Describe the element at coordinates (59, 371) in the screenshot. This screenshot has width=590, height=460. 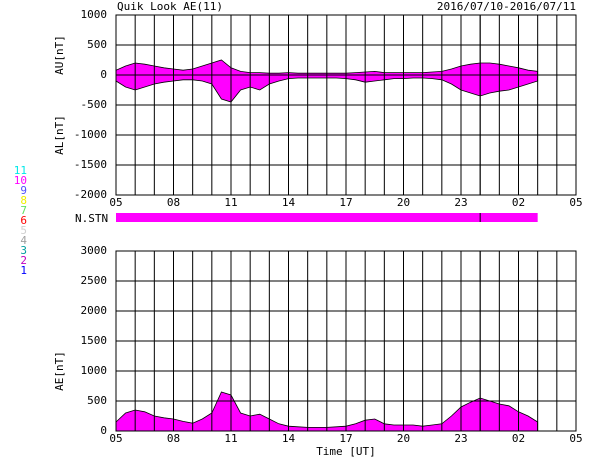
I see `y-axis-label: AE[nT]` at that location.